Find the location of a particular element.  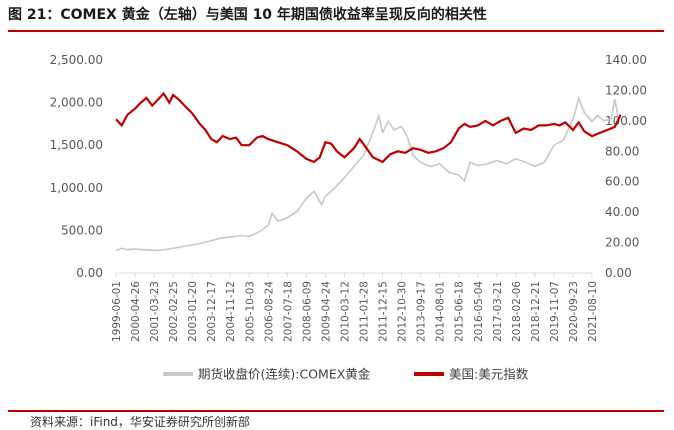

source-note: 资料来源：iFind，华安证券研究所创新部 is located at coordinates (140, 422).